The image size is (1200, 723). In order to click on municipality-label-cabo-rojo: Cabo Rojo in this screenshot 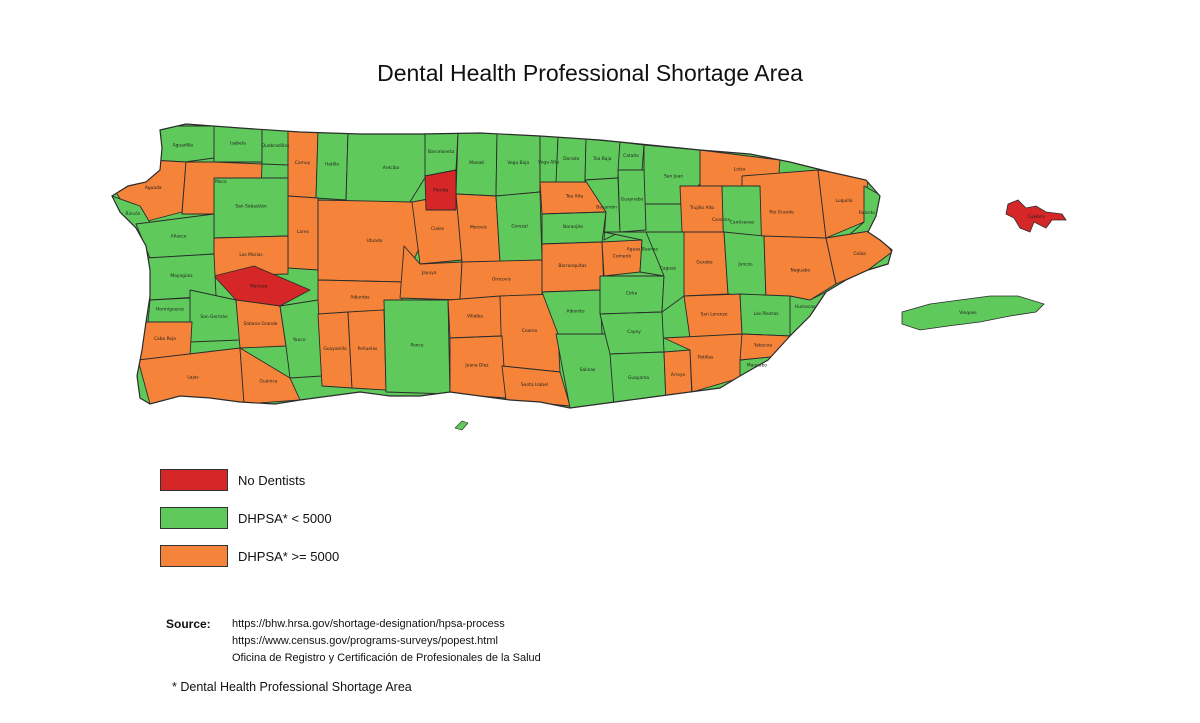, I will do `click(165, 339)`.